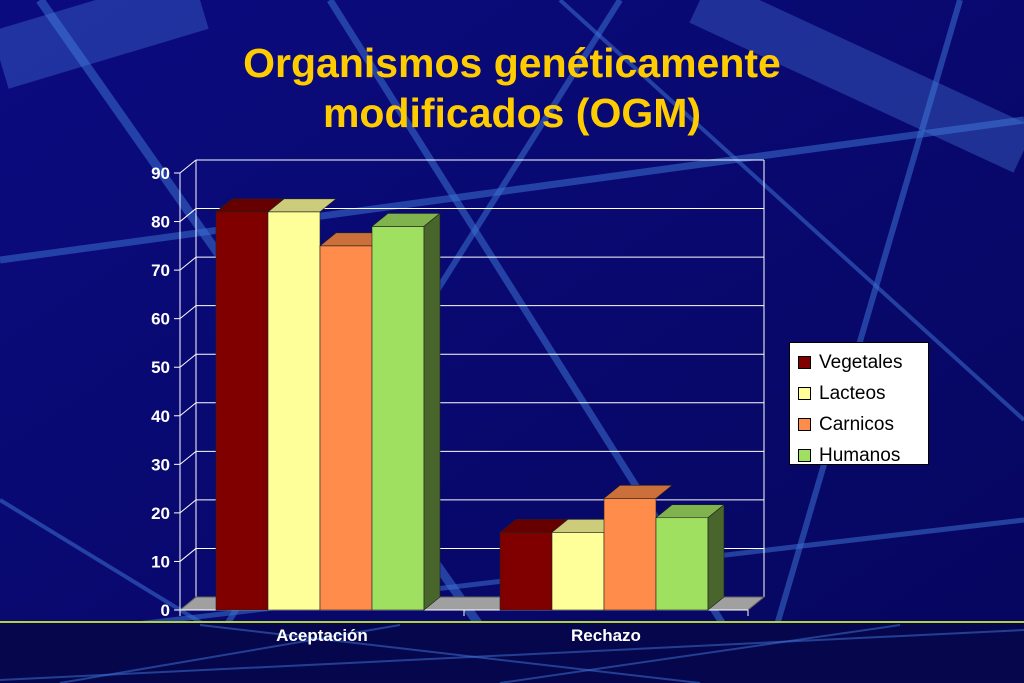  Describe the element at coordinates (165, 610) in the screenshot. I see `y-tick-label: 0` at that location.